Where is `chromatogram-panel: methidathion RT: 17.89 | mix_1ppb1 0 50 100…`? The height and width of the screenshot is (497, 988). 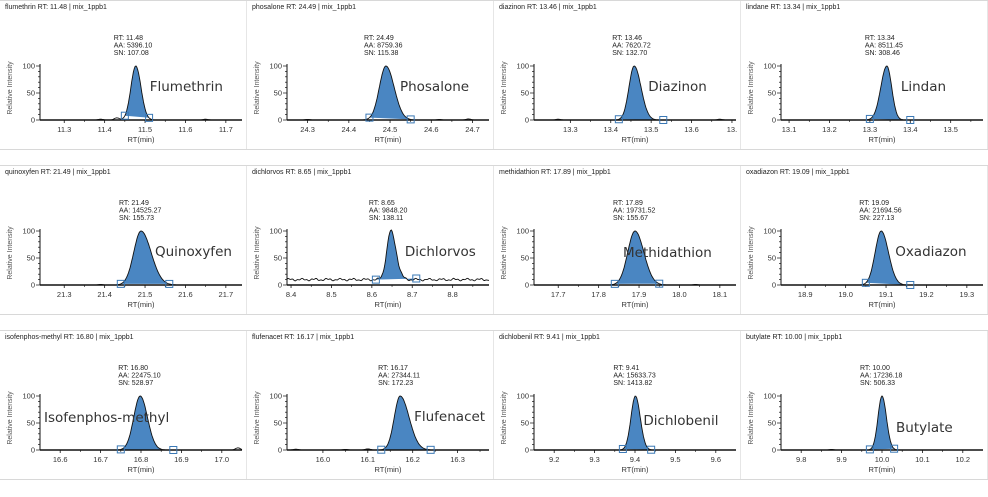
chromatogram-panel: methidathion RT: 17.89 | mix_1ppb1 0 50 100… is located at coordinates (617, 240).